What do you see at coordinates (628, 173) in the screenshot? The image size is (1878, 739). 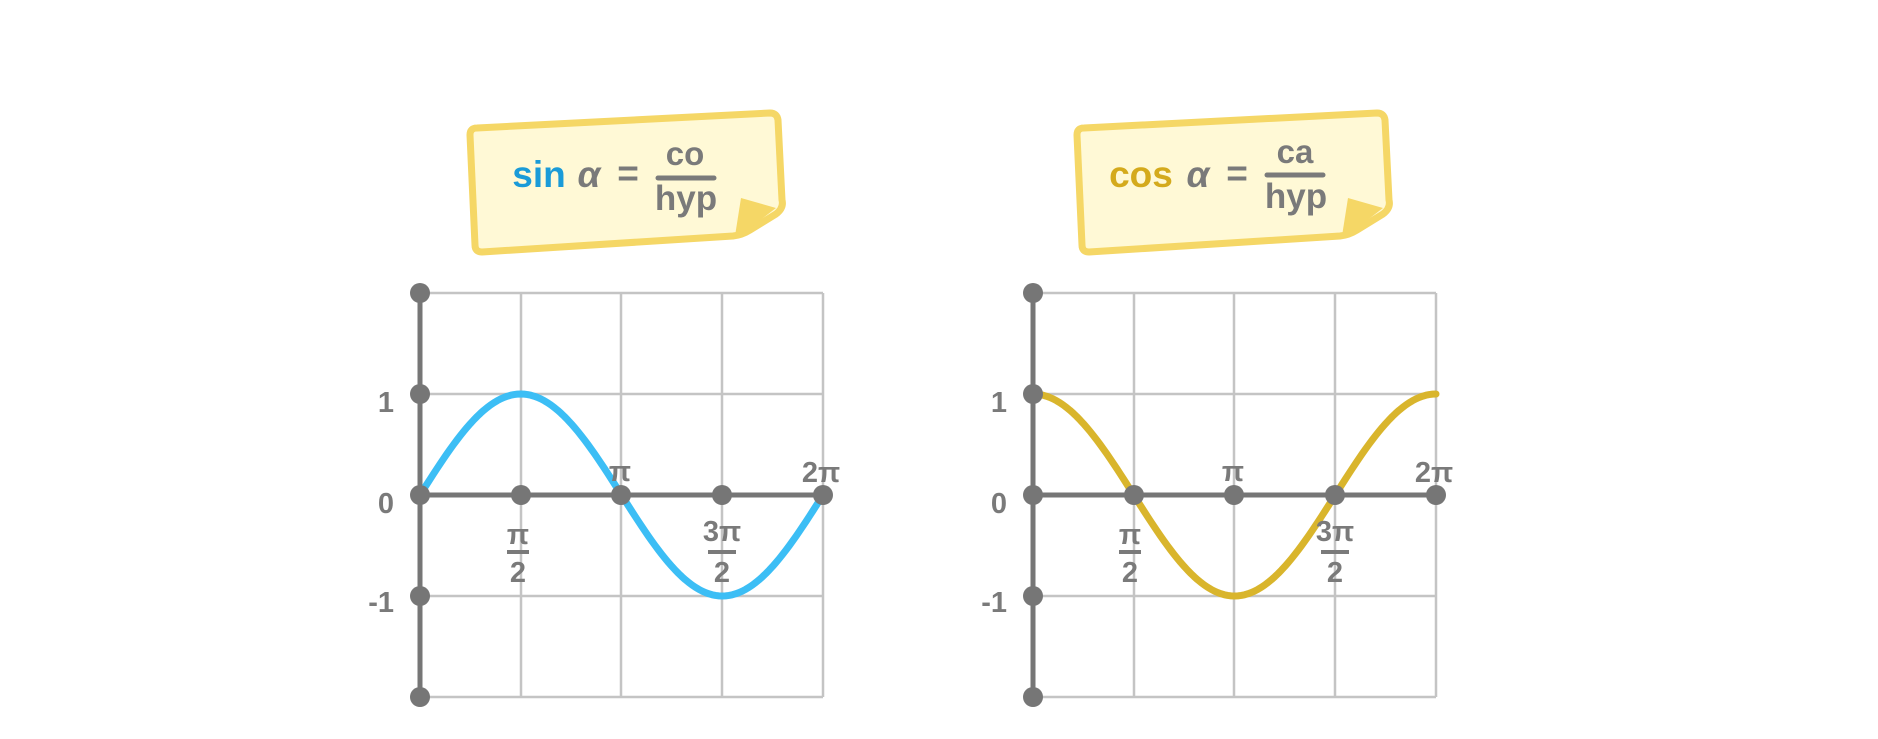 I see `sin-equals-sign: =` at bounding box center [628, 173].